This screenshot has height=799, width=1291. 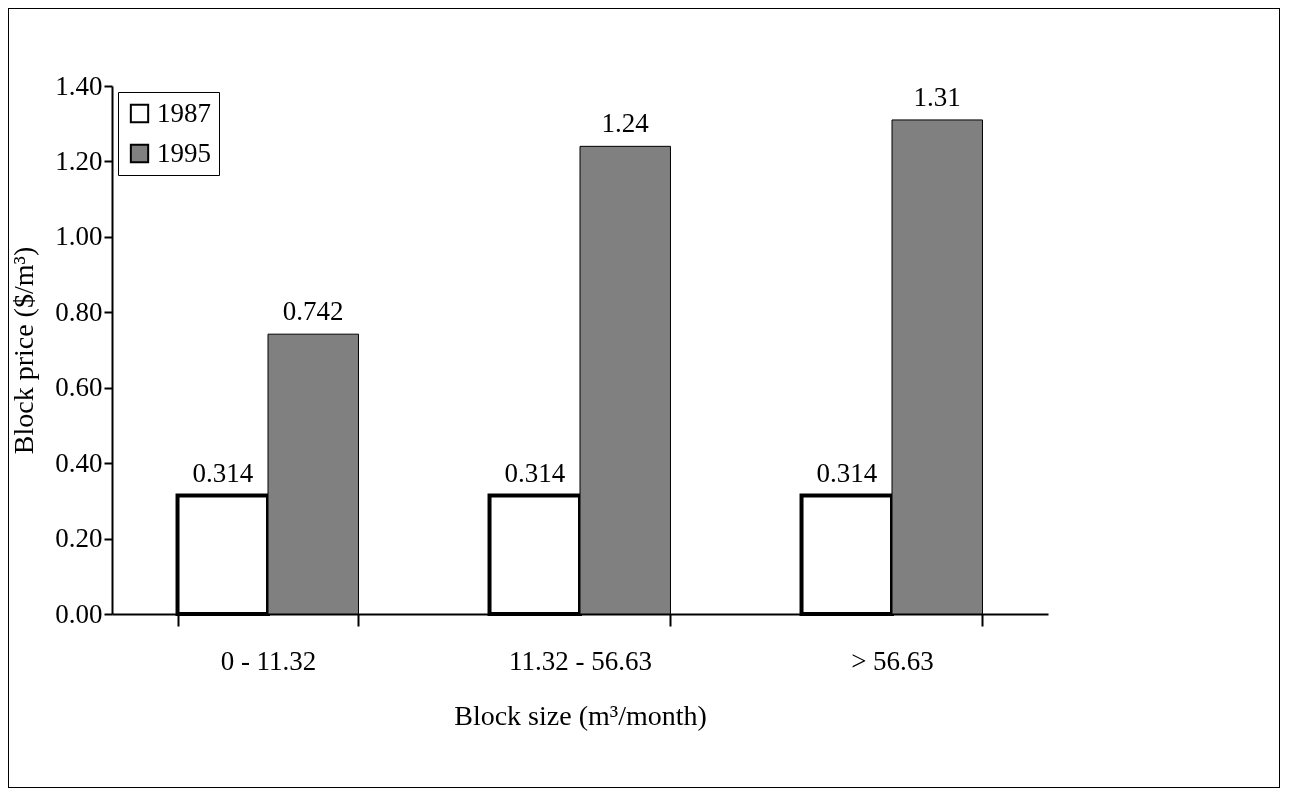 I want to click on x-tick-label: > 56.63, so click(x=892, y=660).